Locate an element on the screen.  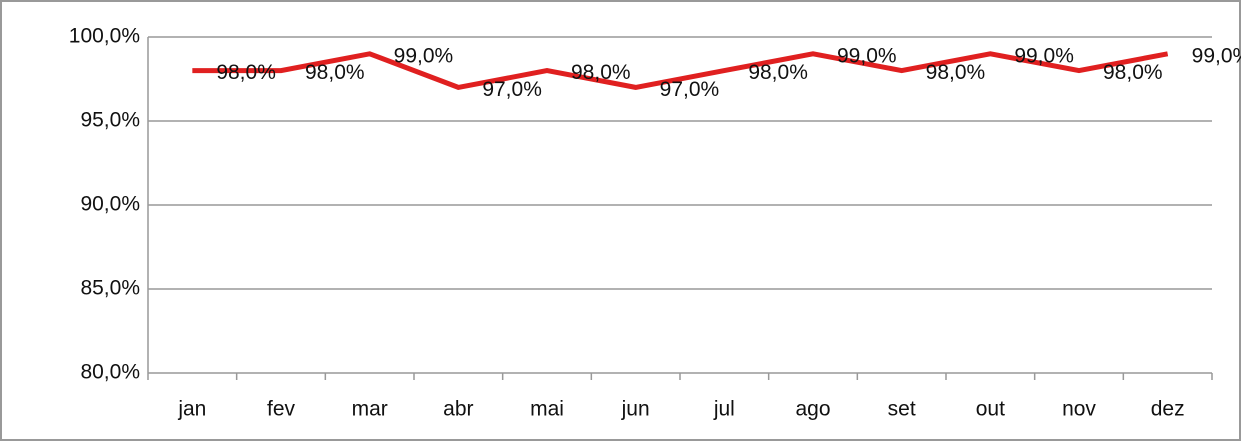
y-tick-label: 80,0% is located at coordinates (110, 372).